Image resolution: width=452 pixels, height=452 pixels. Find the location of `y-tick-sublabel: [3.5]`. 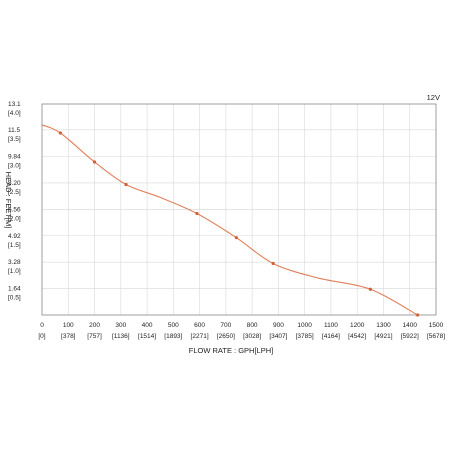

y-tick-sublabel: [3.5] is located at coordinates (14, 139).